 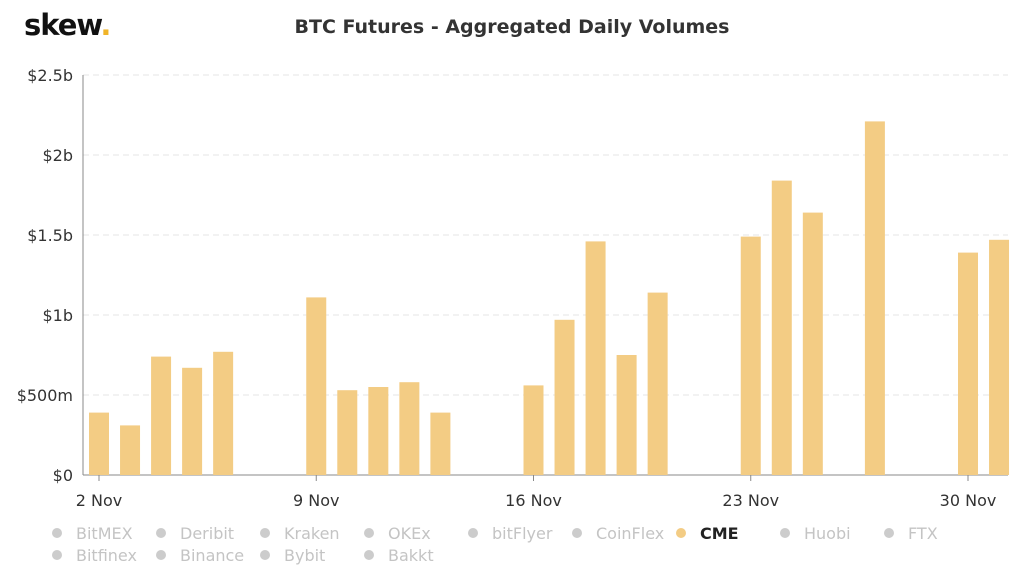 I want to click on legend-item-bitfinex: Bitfinex, so click(x=100, y=555).